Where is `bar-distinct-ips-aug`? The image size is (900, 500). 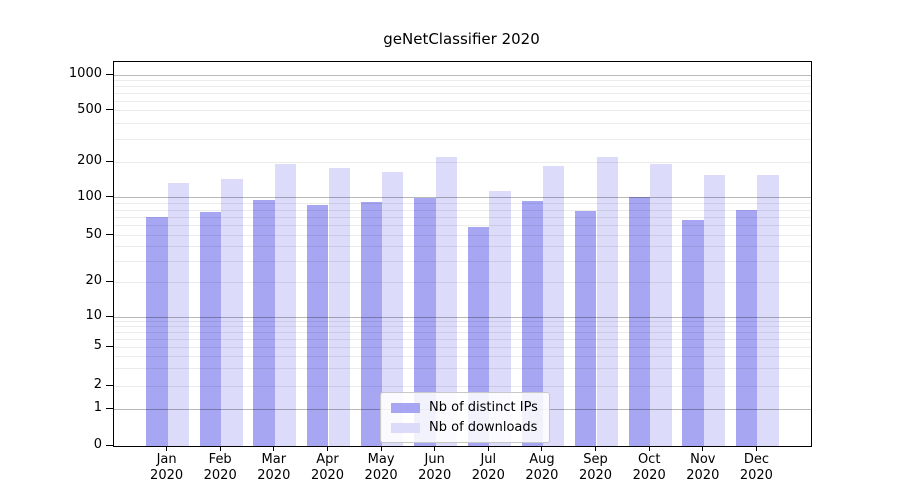
bar-distinct-ips-aug is located at coordinates (532, 323).